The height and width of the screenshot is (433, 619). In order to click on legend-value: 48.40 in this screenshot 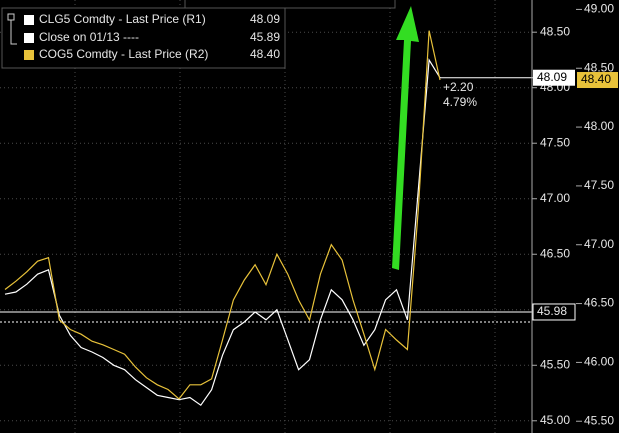, I will do `click(265, 54)`.